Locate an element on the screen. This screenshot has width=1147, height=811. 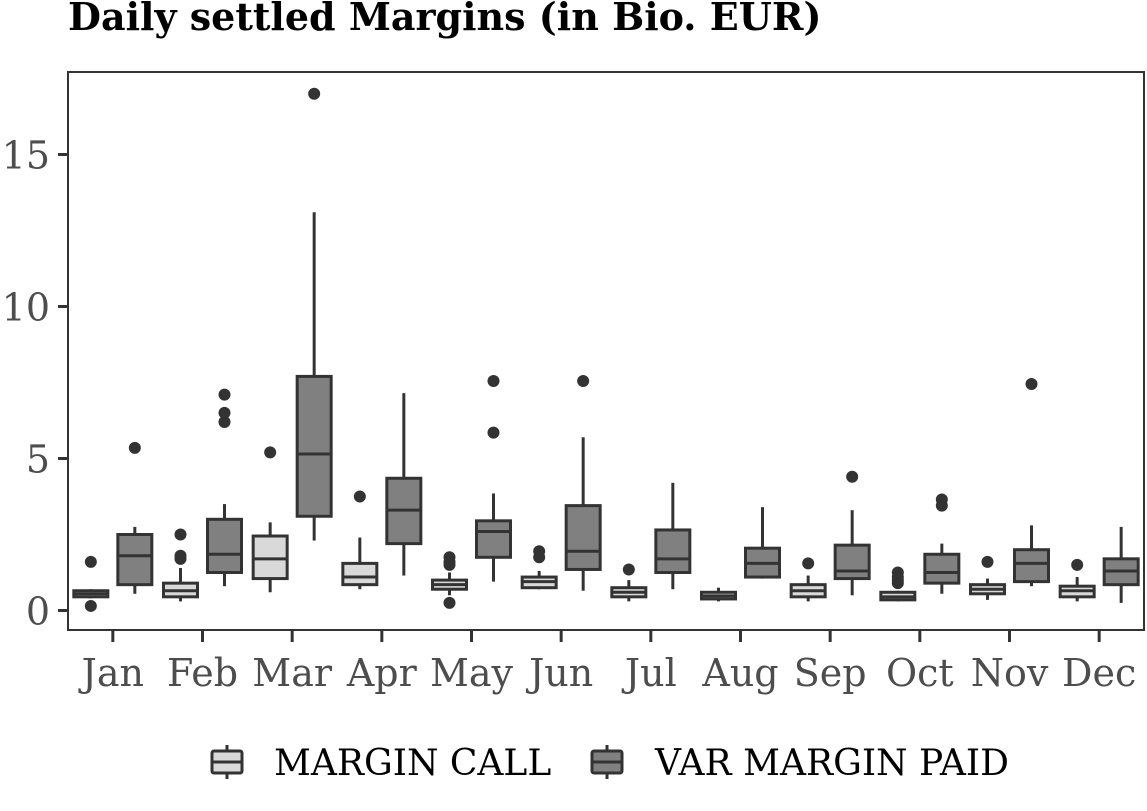
legend-label: VAR MARGIN PAID is located at coordinates (831, 763).